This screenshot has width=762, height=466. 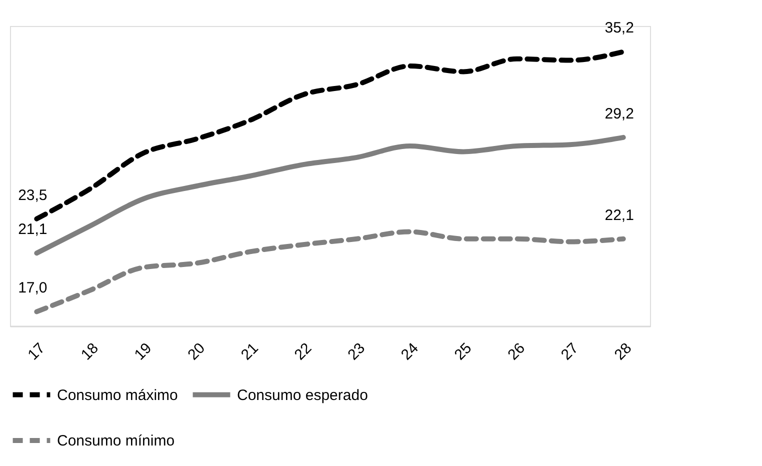 What do you see at coordinates (90, 352) in the screenshot?
I see `x-tick-label: 18` at bounding box center [90, 352].